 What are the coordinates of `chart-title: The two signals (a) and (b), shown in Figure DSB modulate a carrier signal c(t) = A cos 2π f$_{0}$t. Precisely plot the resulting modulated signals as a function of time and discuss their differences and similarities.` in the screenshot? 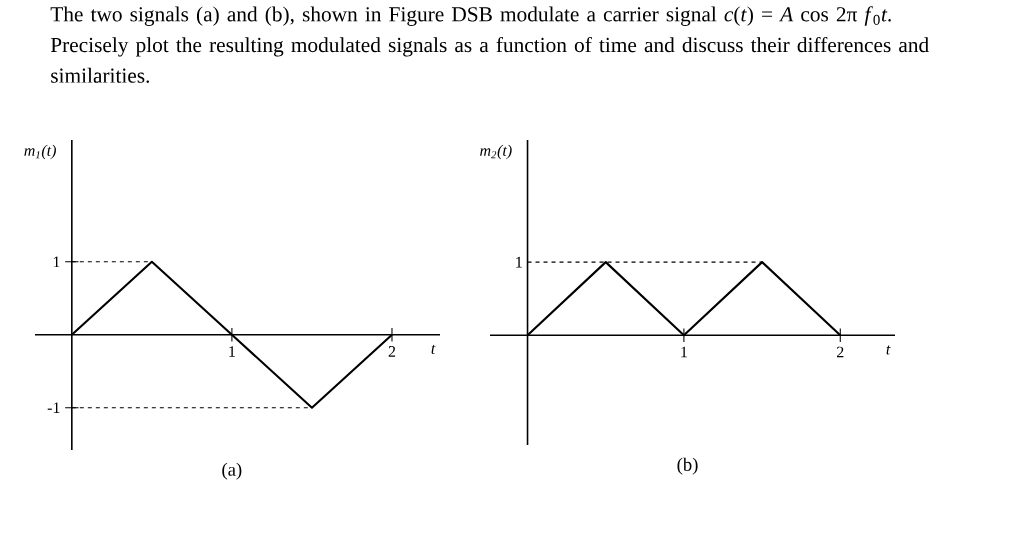 It's located at (489, 44).